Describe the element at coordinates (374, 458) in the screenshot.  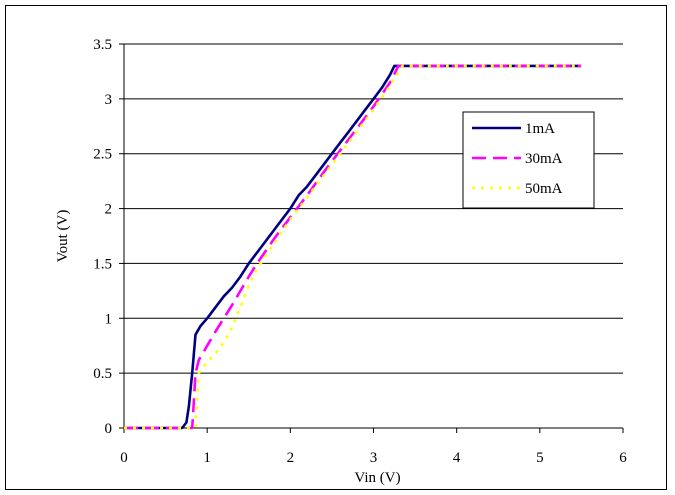
I see `x-tick-label: 3` at that location.